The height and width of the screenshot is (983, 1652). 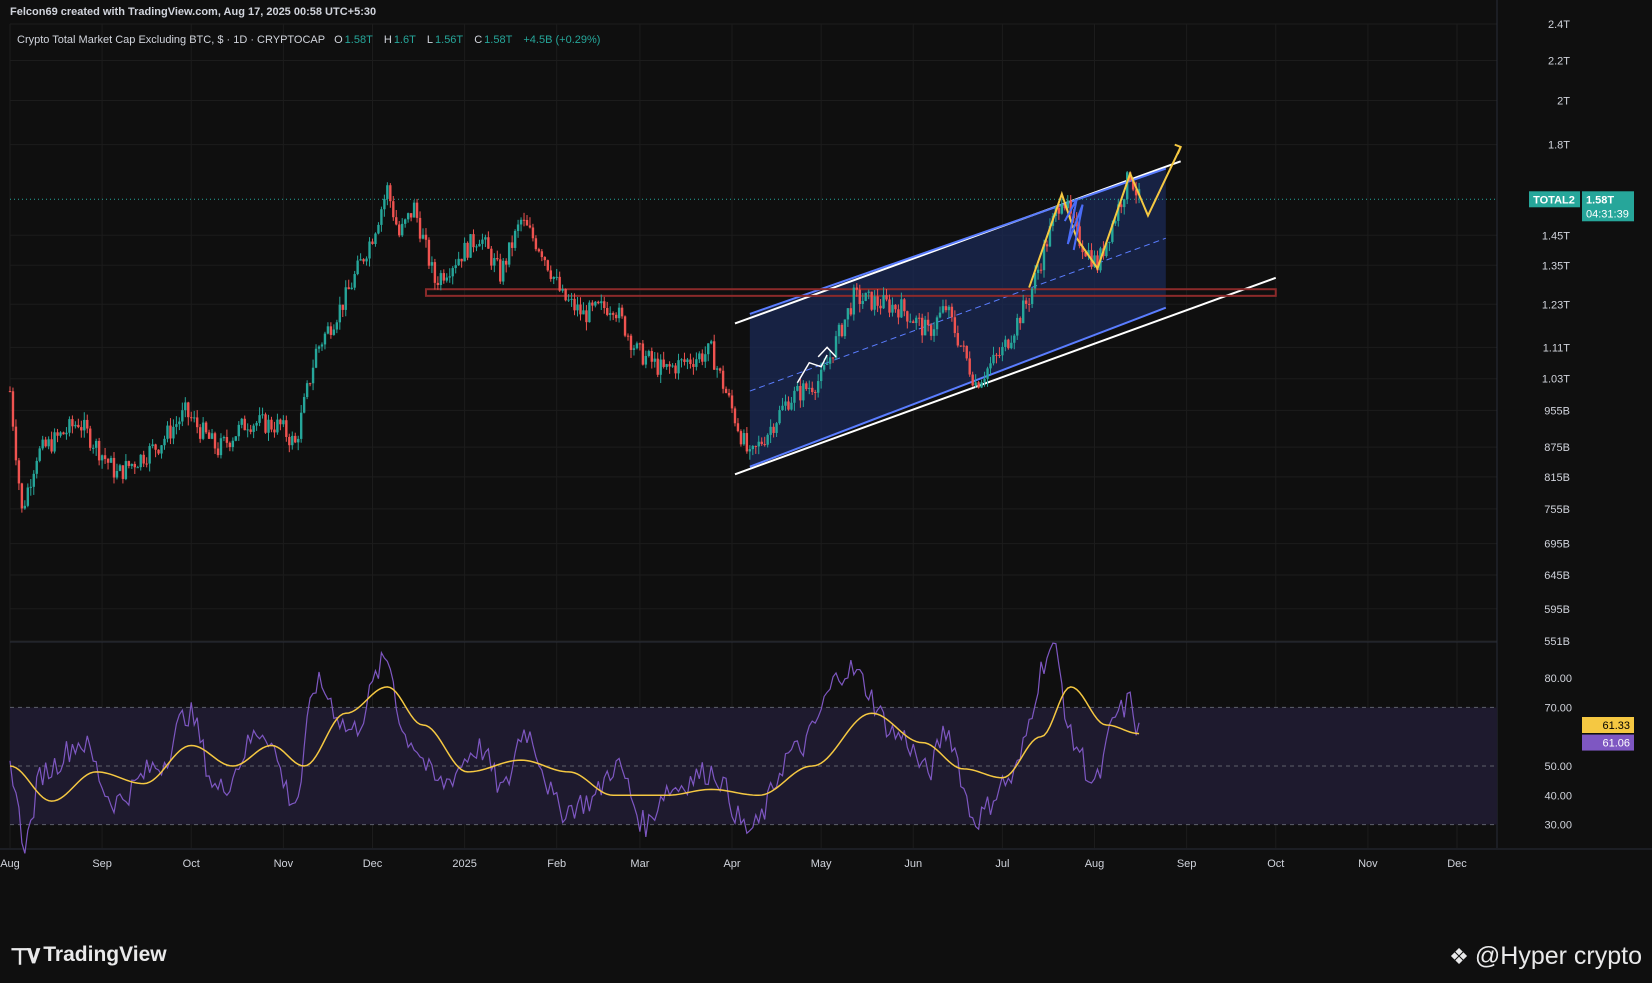 I want to click on support-zone, so click(x=850, y=292).